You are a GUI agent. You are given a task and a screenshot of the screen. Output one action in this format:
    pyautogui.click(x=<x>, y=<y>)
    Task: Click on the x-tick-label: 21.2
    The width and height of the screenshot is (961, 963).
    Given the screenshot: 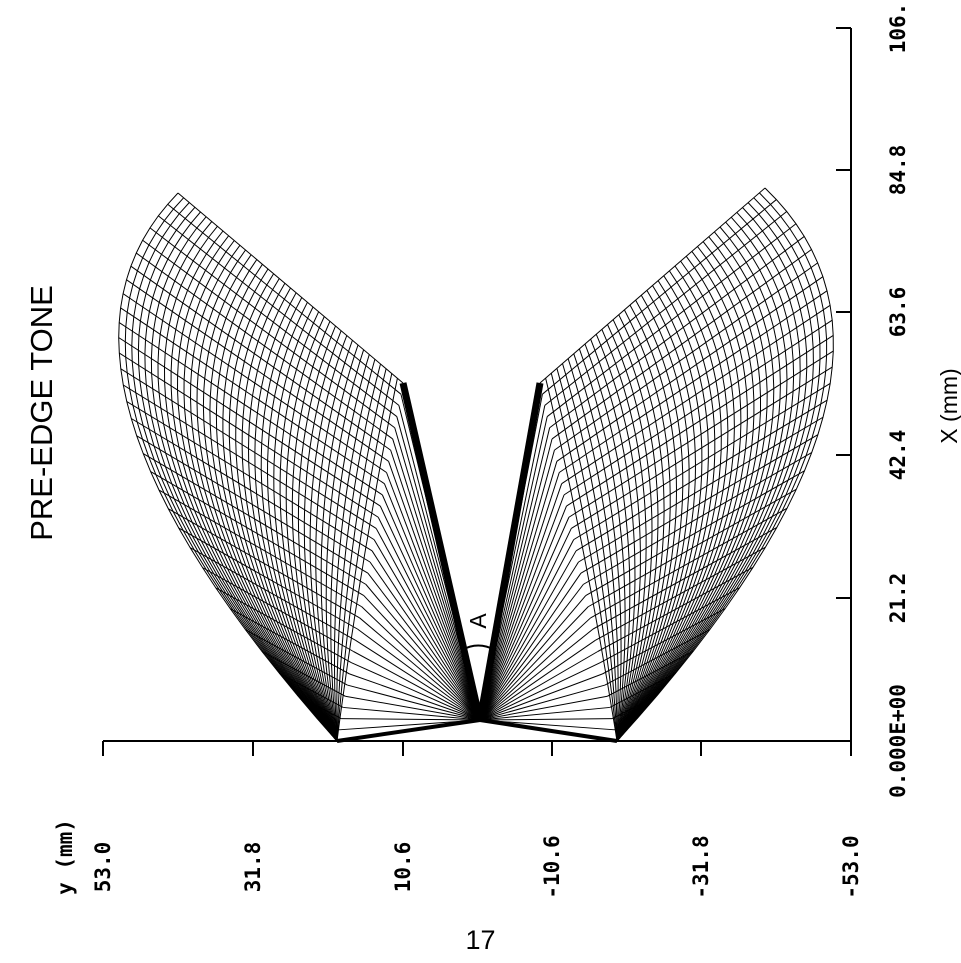 What is the action you would take?
    pyautogui.click(x=898, y=598)
    